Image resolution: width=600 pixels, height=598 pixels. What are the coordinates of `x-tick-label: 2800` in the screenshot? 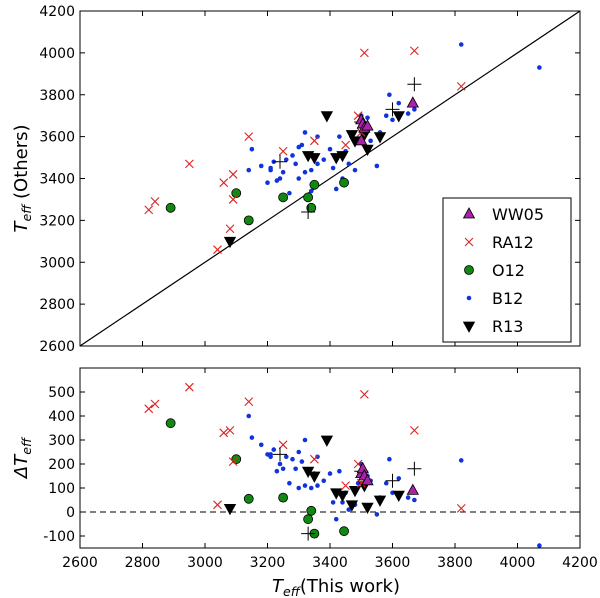 It's located at (143, 563).